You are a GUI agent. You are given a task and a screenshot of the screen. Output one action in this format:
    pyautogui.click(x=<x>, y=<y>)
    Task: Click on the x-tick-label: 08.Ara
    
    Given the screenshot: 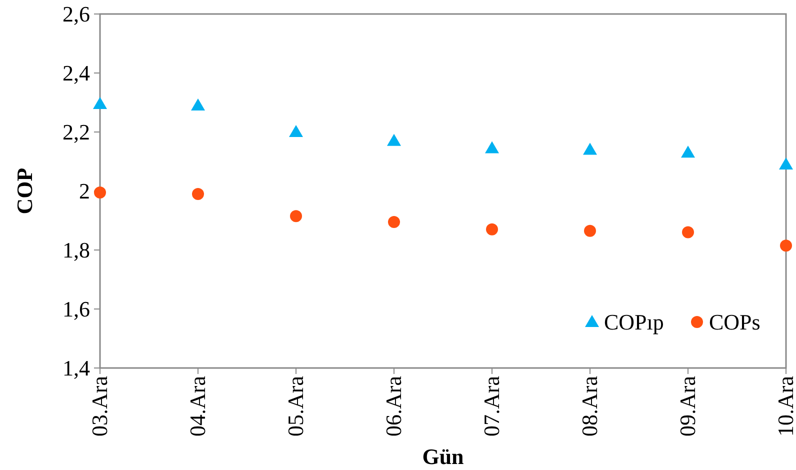 What is the action you would take?
    pyautogui.click(x=589, y=406)
    